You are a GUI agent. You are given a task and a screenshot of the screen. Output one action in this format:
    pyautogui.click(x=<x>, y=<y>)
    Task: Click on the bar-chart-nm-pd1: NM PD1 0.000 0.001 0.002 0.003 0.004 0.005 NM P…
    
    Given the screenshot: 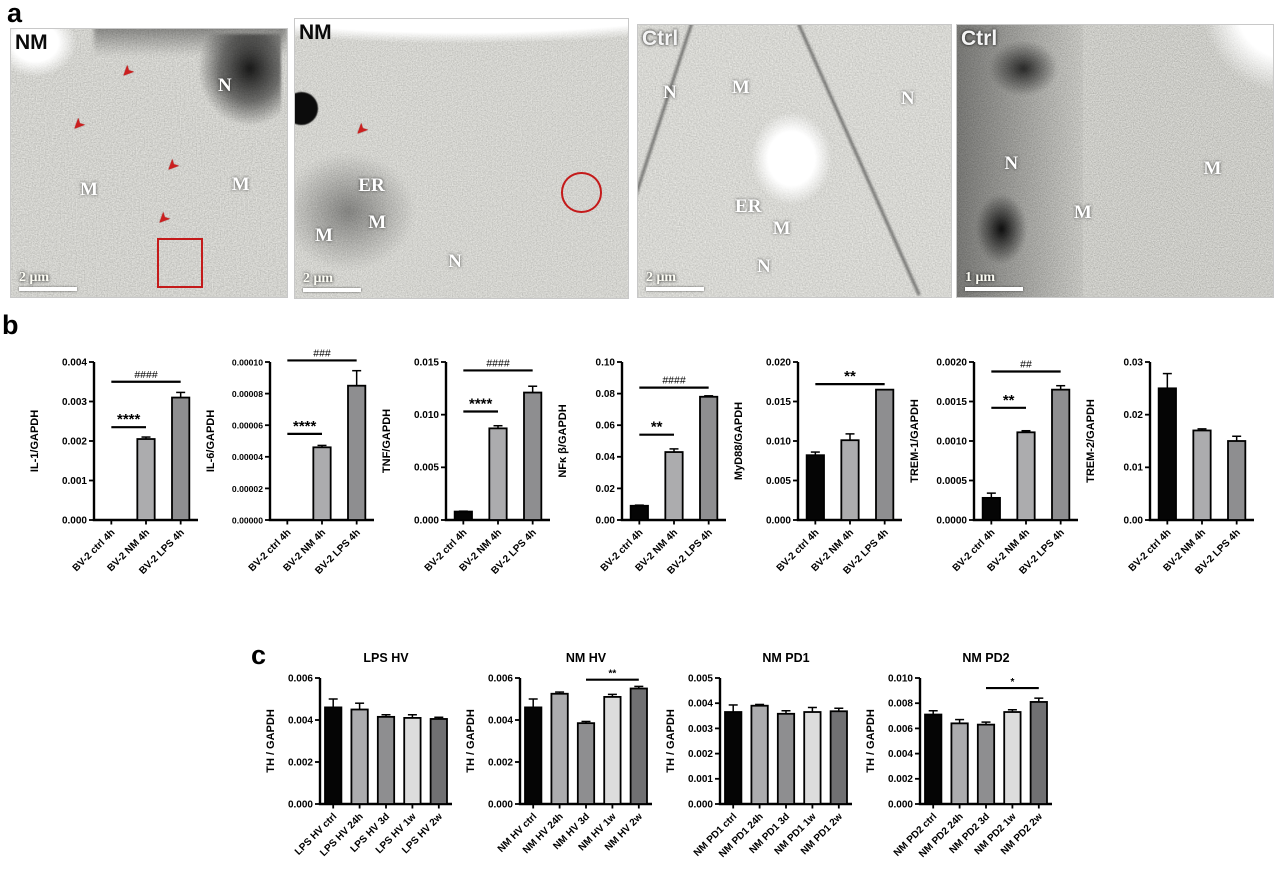 What is the action you would take?
    pyautogui.click(x=760, y=761)
    